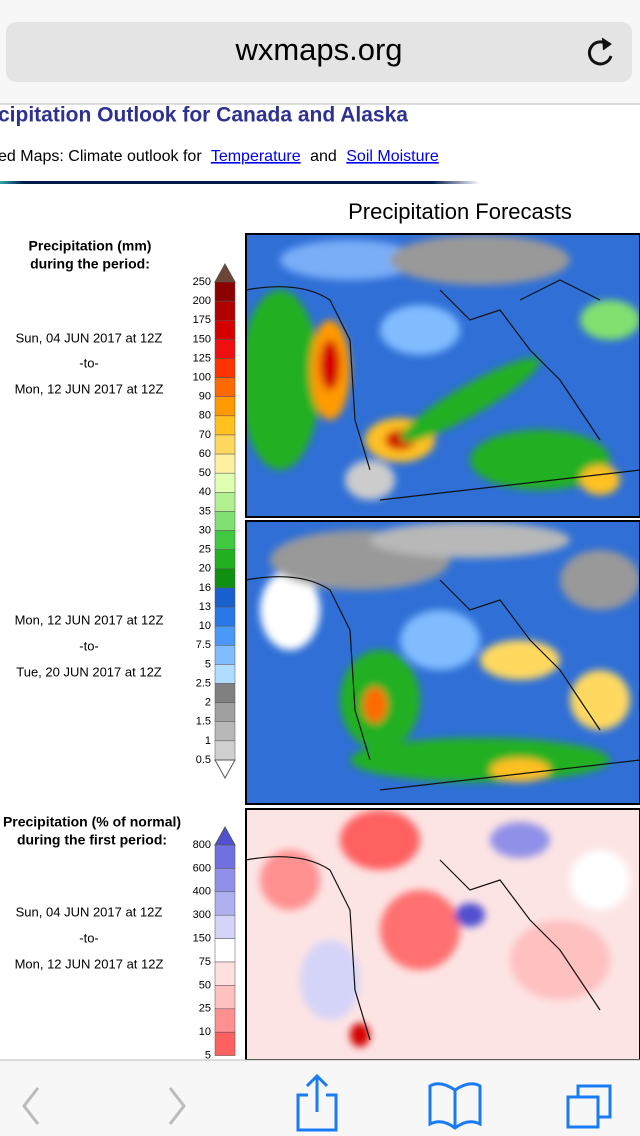 This screenshot has height=1136, width=640. I want to click on link-temperature: Temperature, so click(256, 156).